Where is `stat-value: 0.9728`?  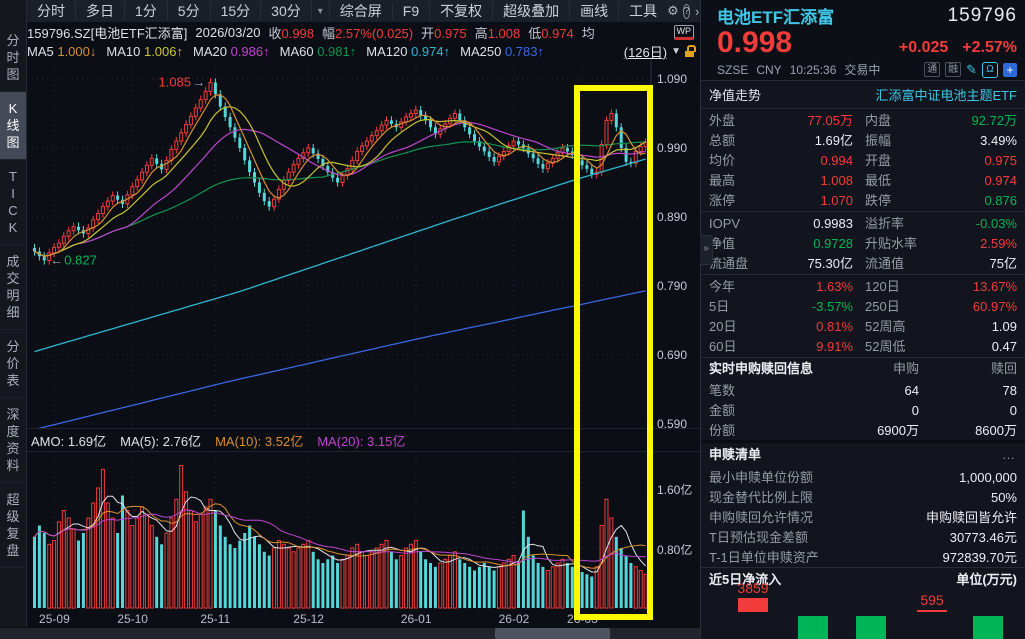
stat-value: 0.9728 is located at coordinates (833, 243).